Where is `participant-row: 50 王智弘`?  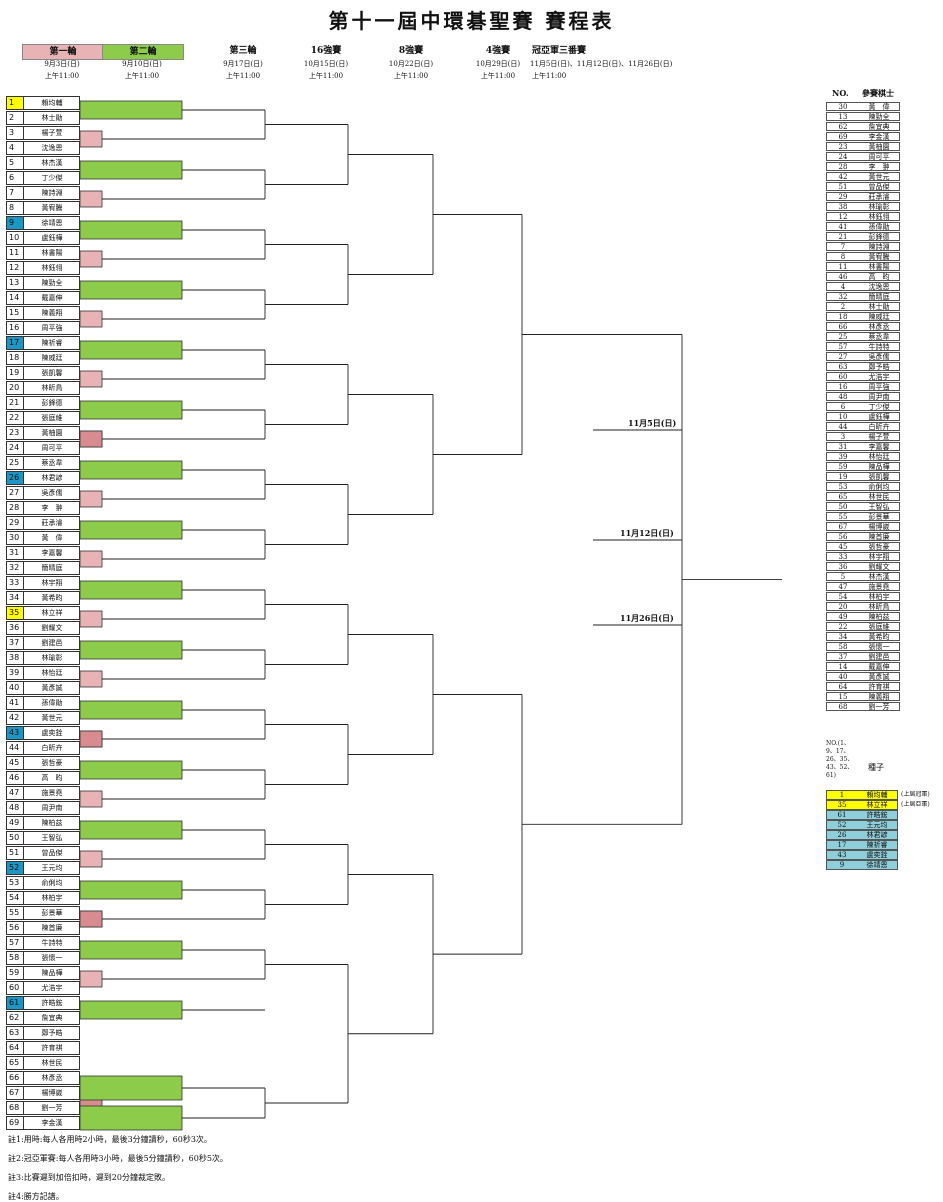 participant-row: 50 王智弘 is located at coordinates (863, 506).